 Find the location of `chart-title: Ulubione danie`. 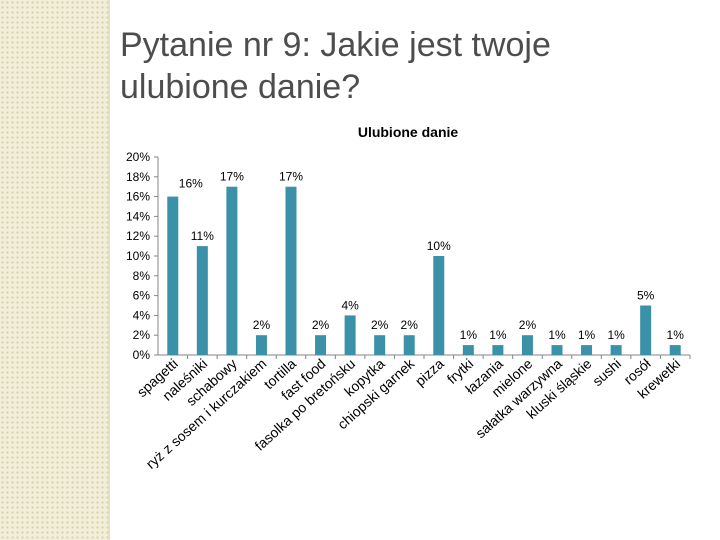

chart-title: Ulubione danie is located at coordinates (408, 132).